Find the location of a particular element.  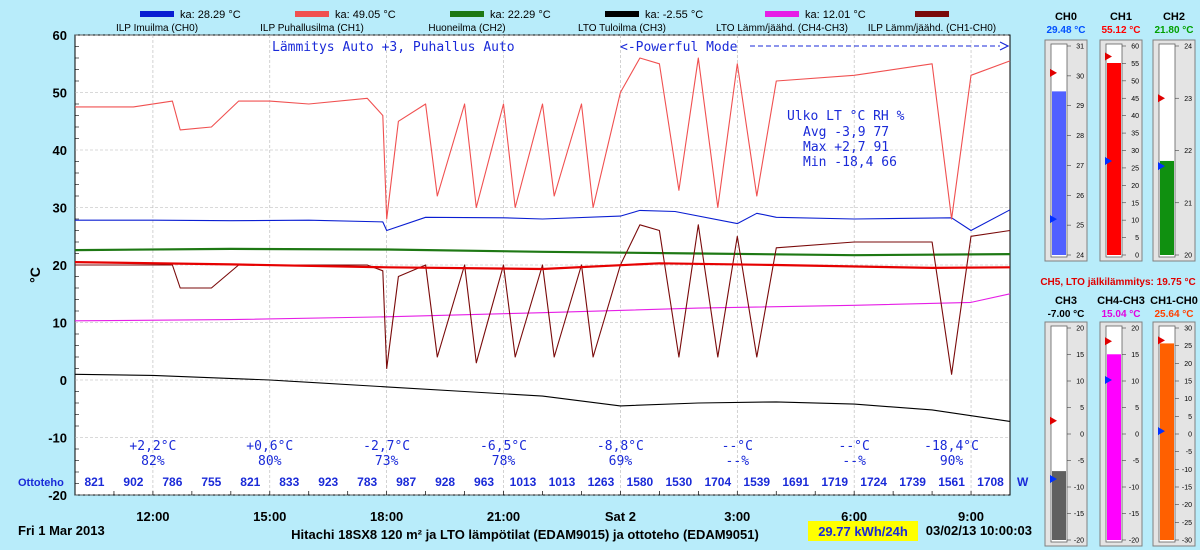

ottoteho-value: 786 is located at coordinates (172, 482).